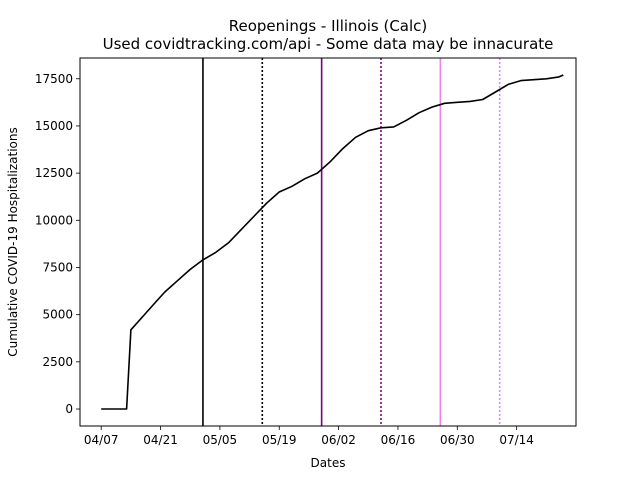 The width and height of the screenshot is (640, 480). Describe the element at coordinates (54, 173) in the screenshot. I see `y-tick-label-6: 12500` at that location.